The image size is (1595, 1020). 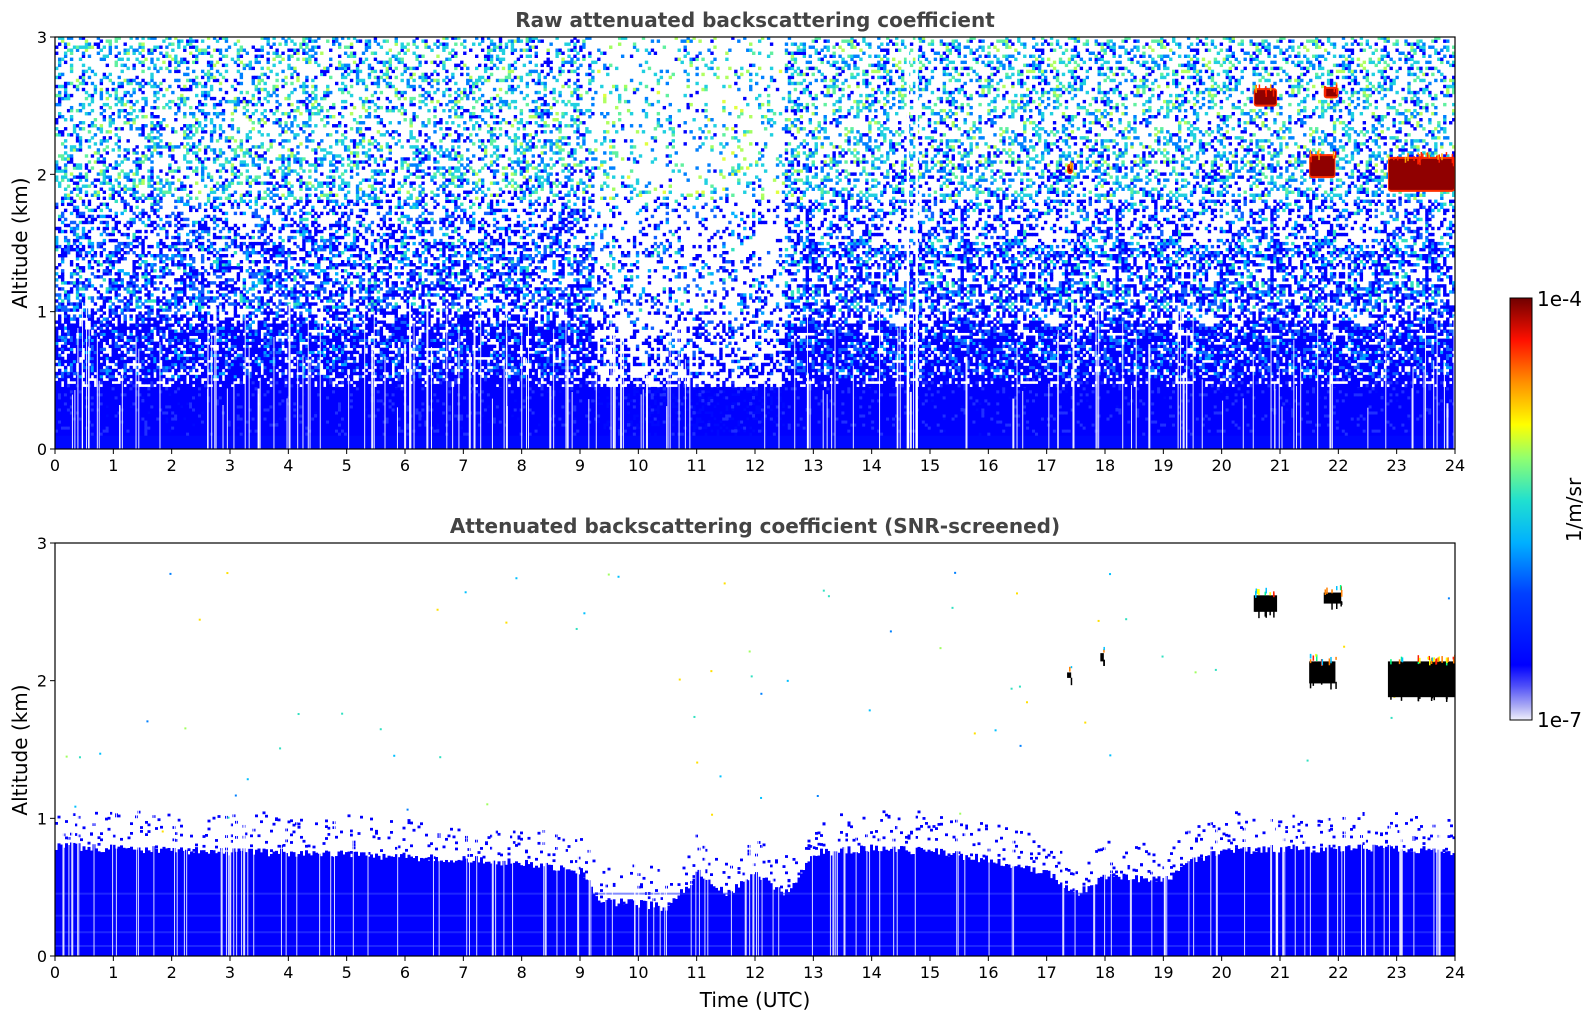 I want to click on top-xtick-label: 8, so click(x=522, y=465).